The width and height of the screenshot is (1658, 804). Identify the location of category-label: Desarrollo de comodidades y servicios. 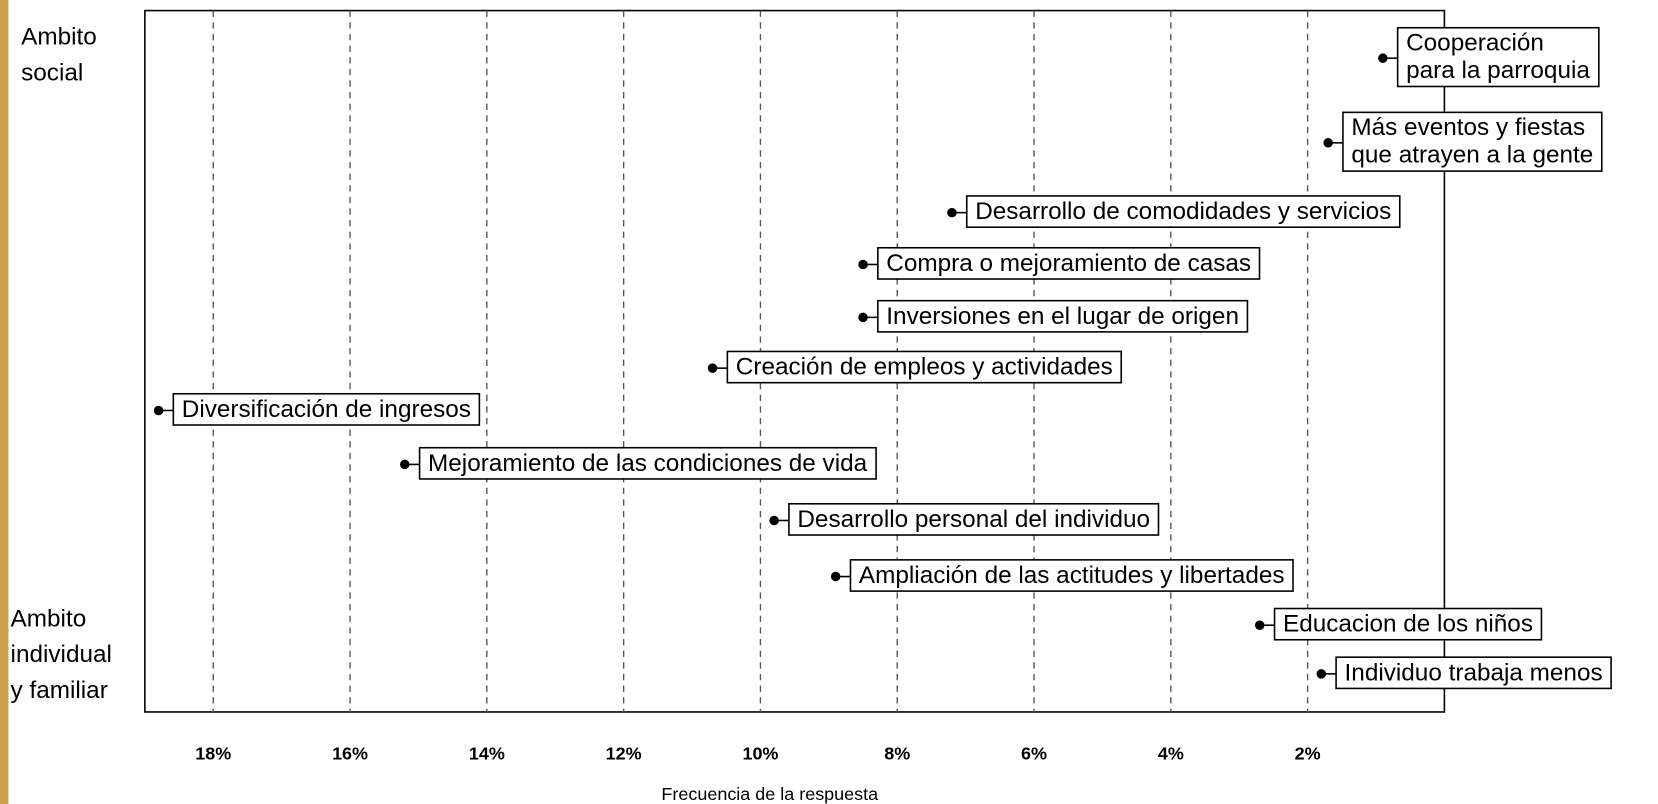
(1183, 211).